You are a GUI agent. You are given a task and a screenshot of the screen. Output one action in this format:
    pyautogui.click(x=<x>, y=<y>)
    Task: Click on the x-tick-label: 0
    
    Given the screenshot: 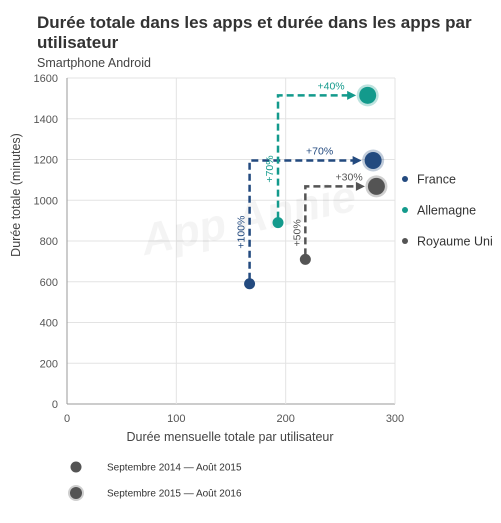 What is the action you would take?
    pyautogui.click(x=67, y=419)
    